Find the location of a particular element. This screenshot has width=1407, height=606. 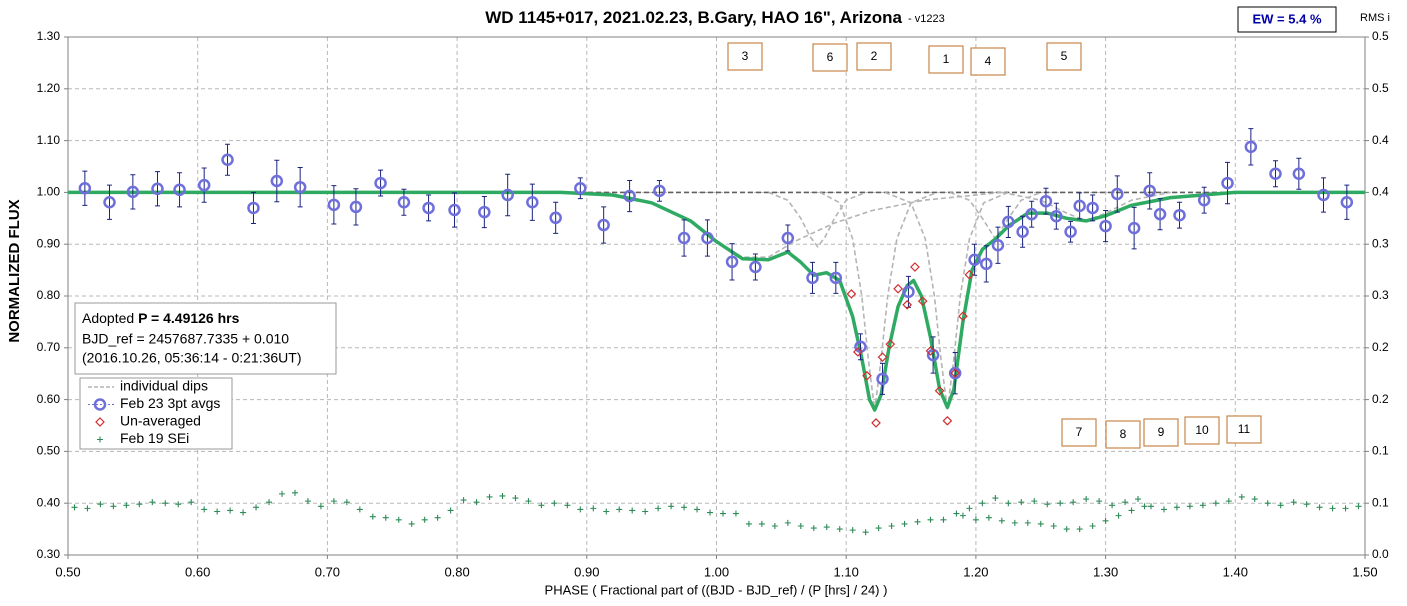

dip-label: 2 is located at coordinates (874, 56).